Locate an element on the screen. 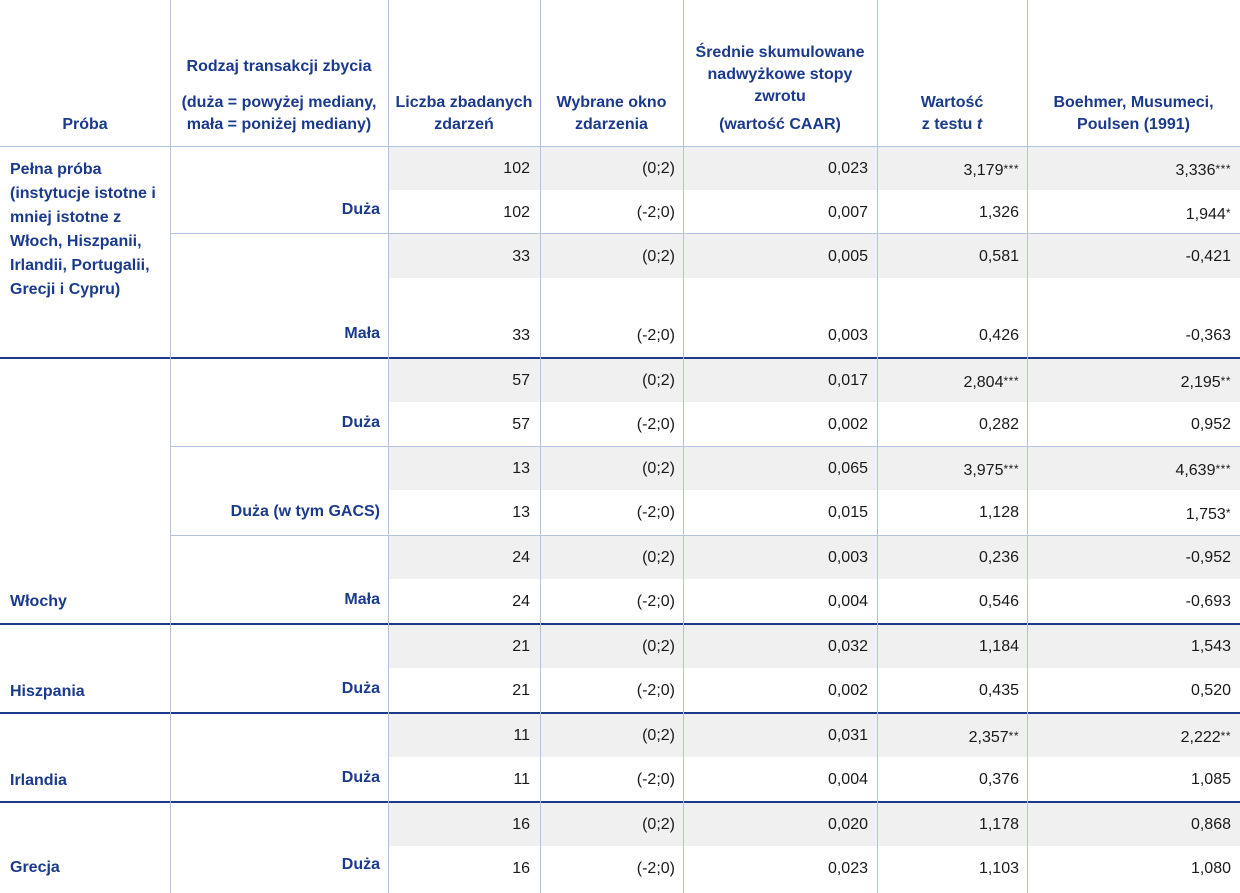 This screenshot has width=1240, height=893. ttest-cell-value: 1,178 is located at coordinates (998, 824).